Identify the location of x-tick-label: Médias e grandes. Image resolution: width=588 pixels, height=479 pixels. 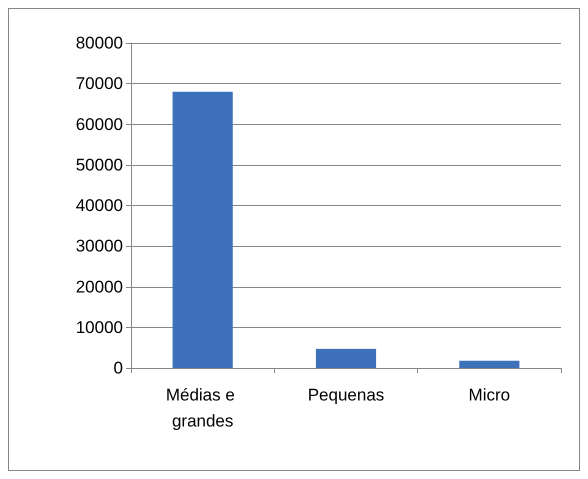
(203, 408).